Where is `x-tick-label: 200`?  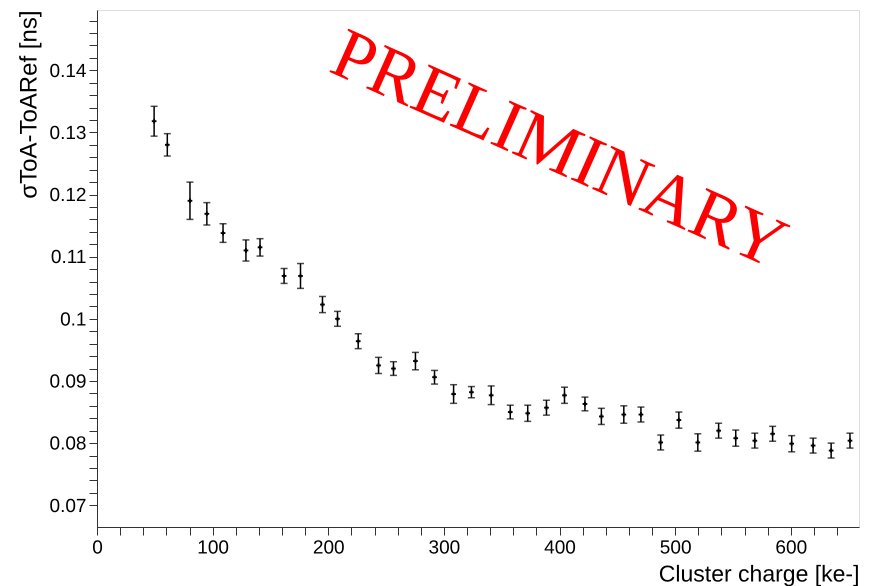
x-tick-label: 200 is located at coordinates (328, 548).